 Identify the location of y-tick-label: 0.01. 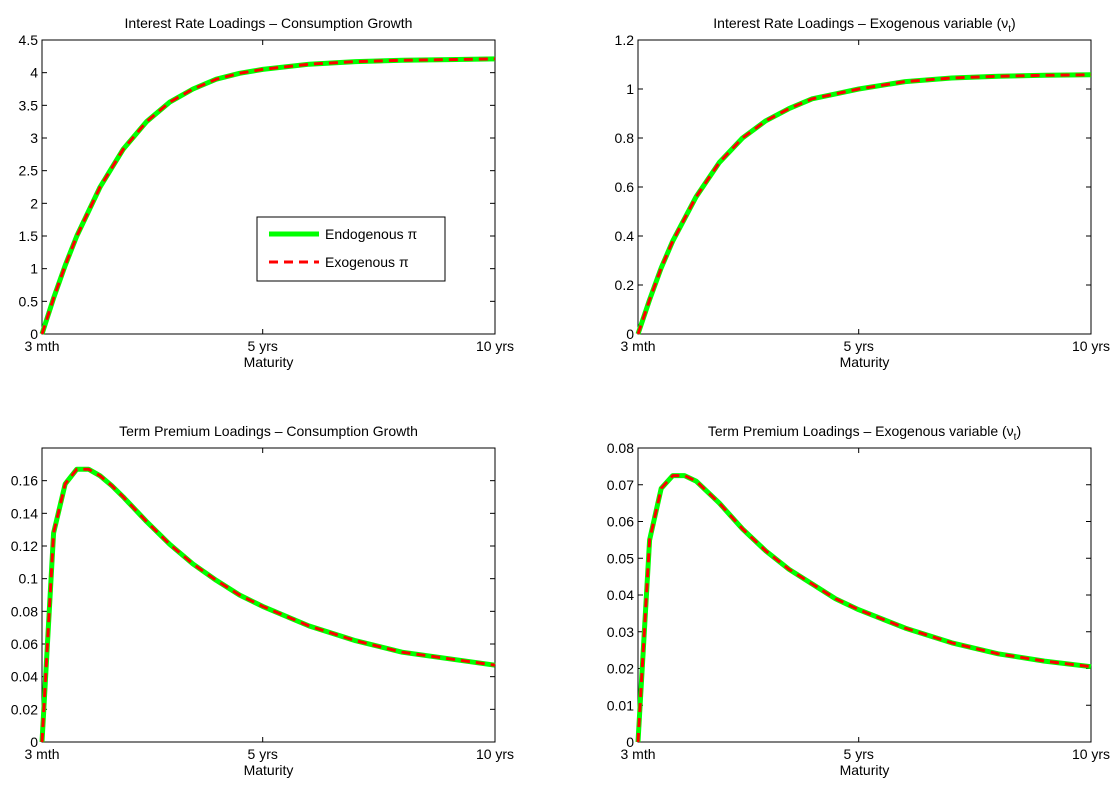
(620, 705).